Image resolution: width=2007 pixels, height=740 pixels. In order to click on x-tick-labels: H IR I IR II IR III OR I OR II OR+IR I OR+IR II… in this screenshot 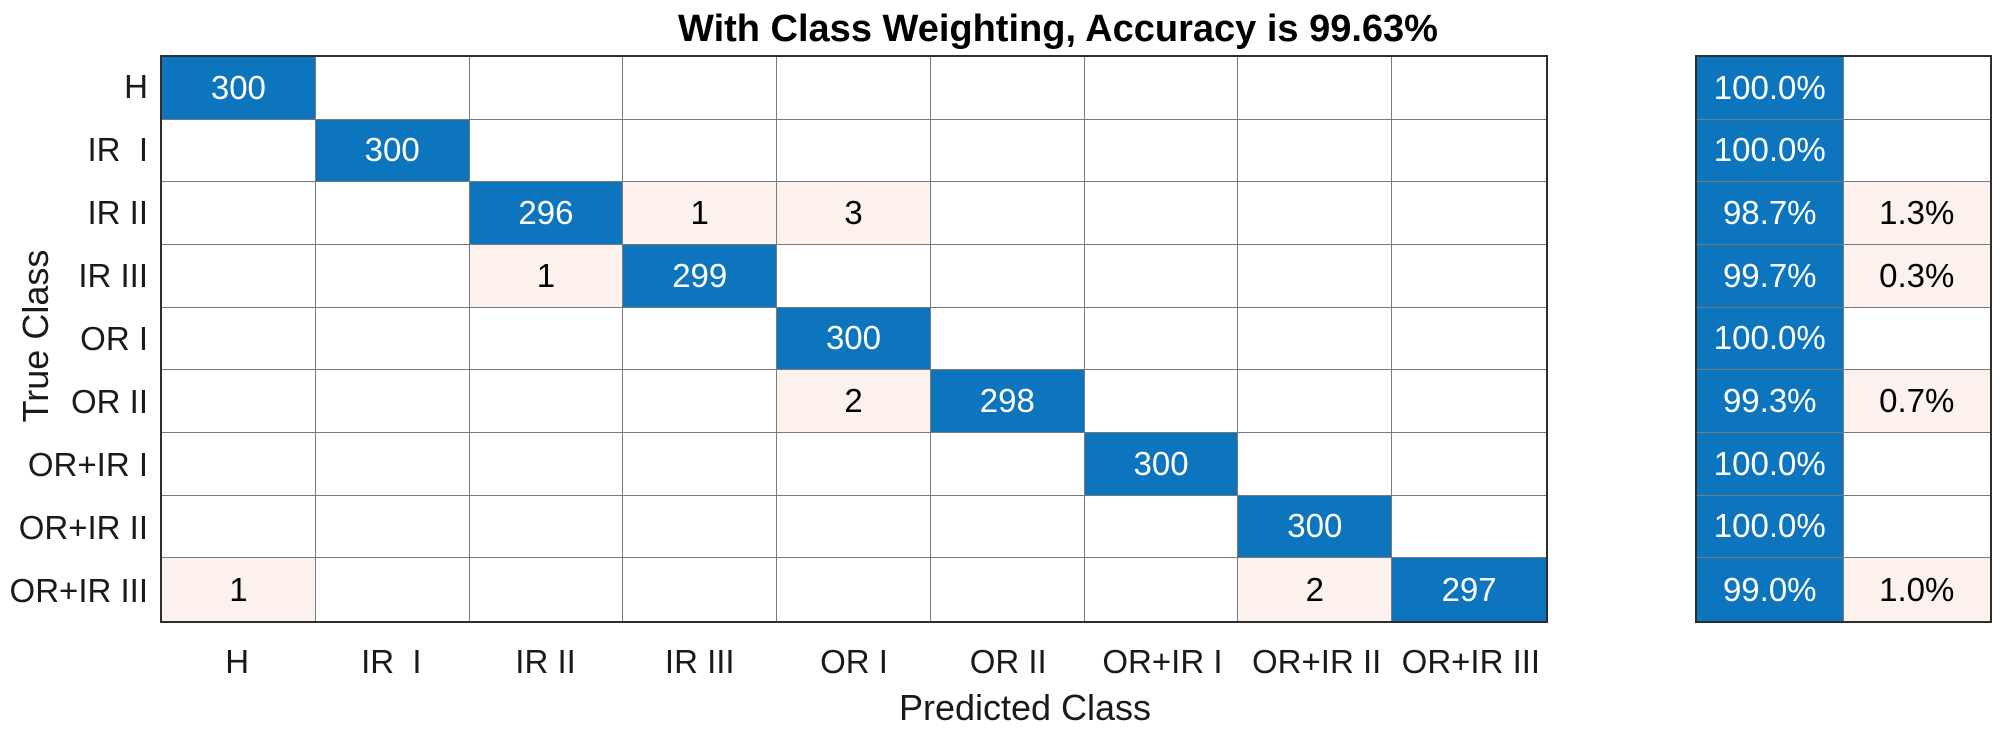, I will do `click(854, 661)`.